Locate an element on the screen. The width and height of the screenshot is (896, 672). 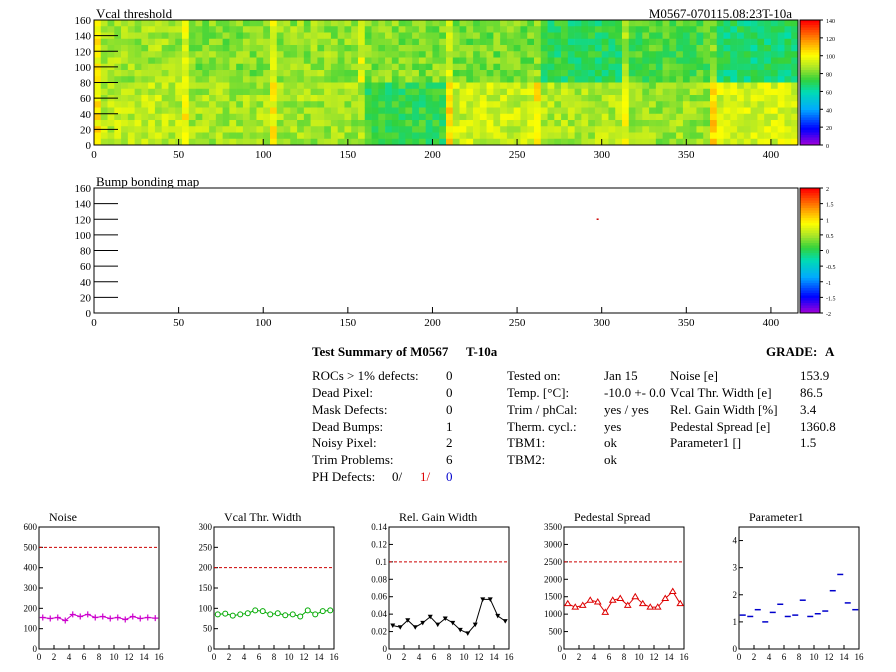
x-tick-label: 50 is located at coordinates (179, 323).